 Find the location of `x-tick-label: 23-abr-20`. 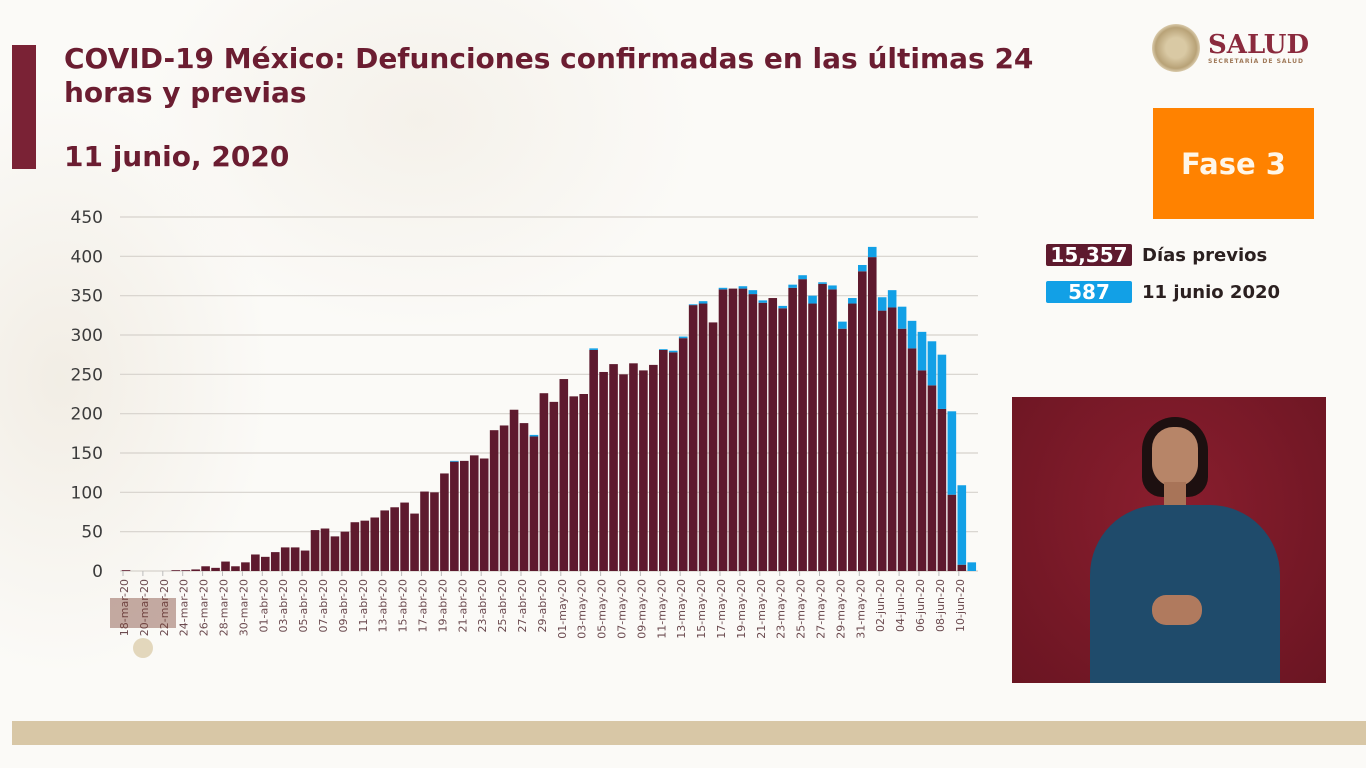

x-tick-label: 23-abr-20 is located at coordinates (482, 605).